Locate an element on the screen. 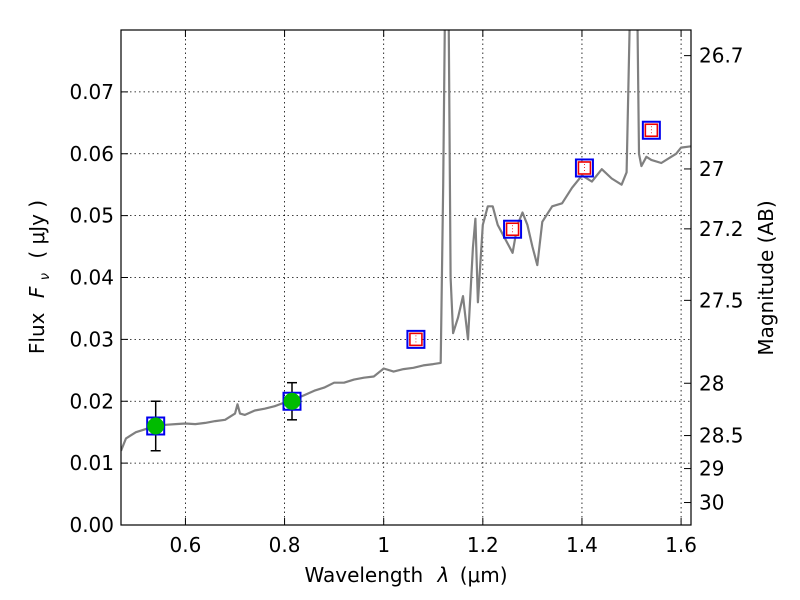 This screenshot has width=800, height=600. y2-tick-label: 27 is located at coordinates (711, 169).